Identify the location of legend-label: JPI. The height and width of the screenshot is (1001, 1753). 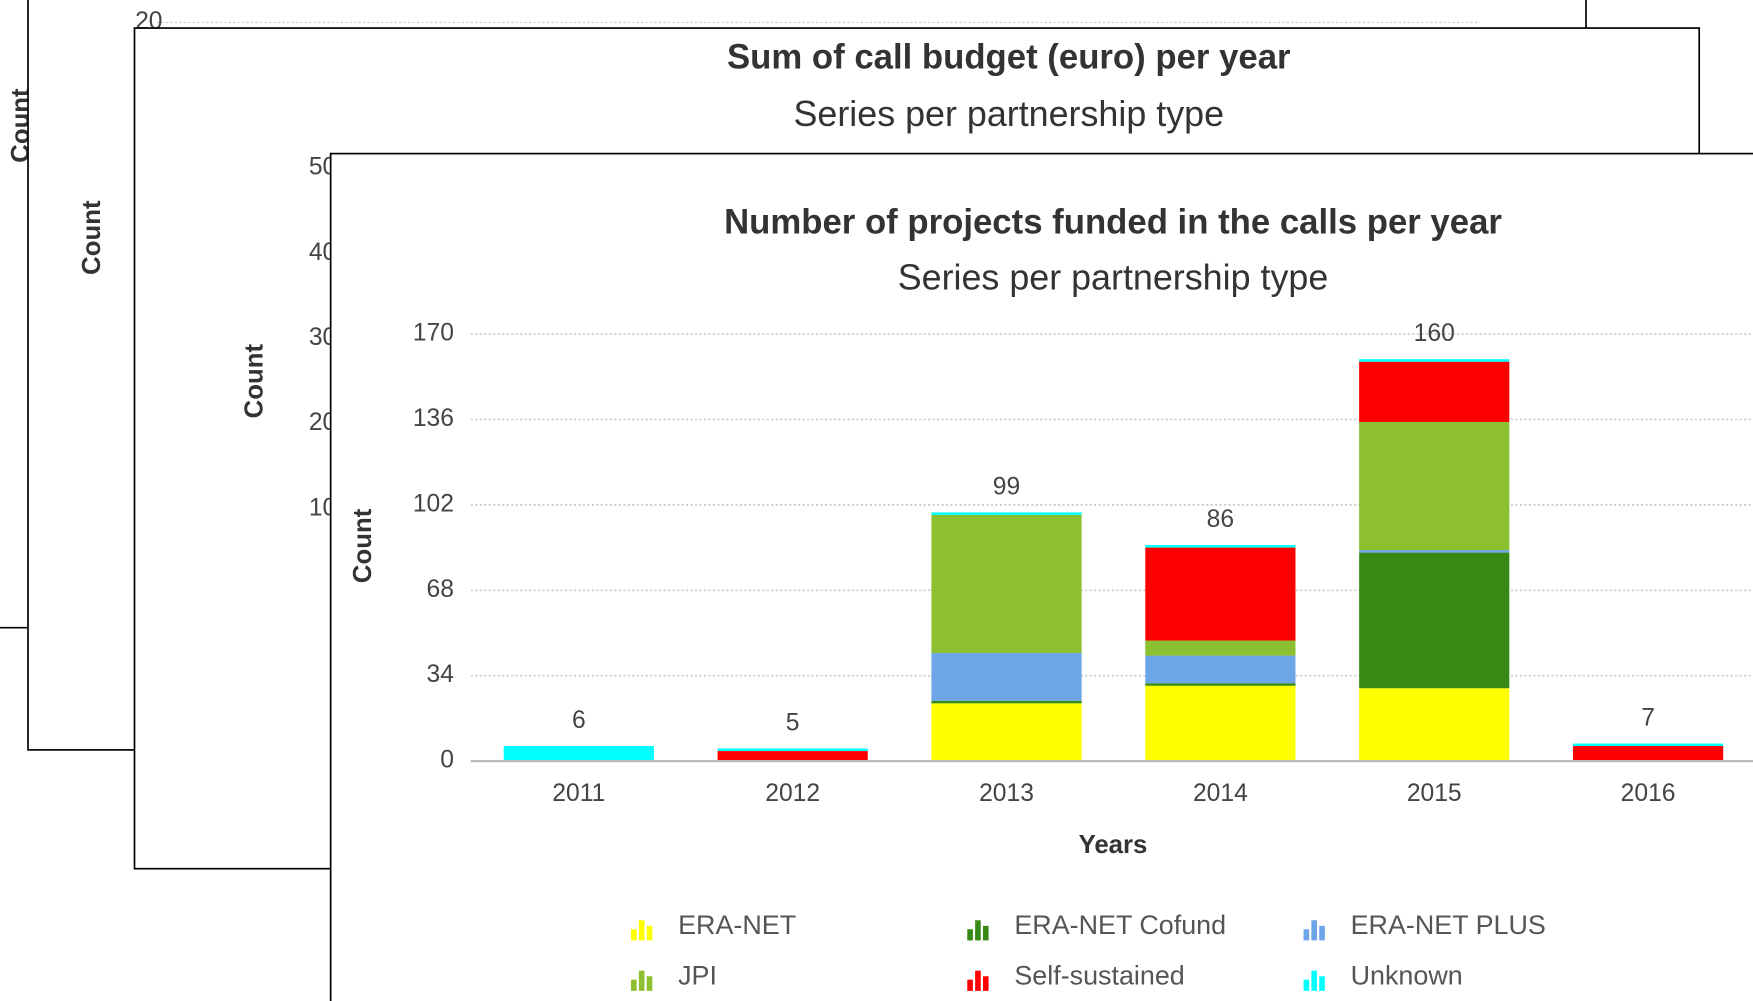
(697, 976).